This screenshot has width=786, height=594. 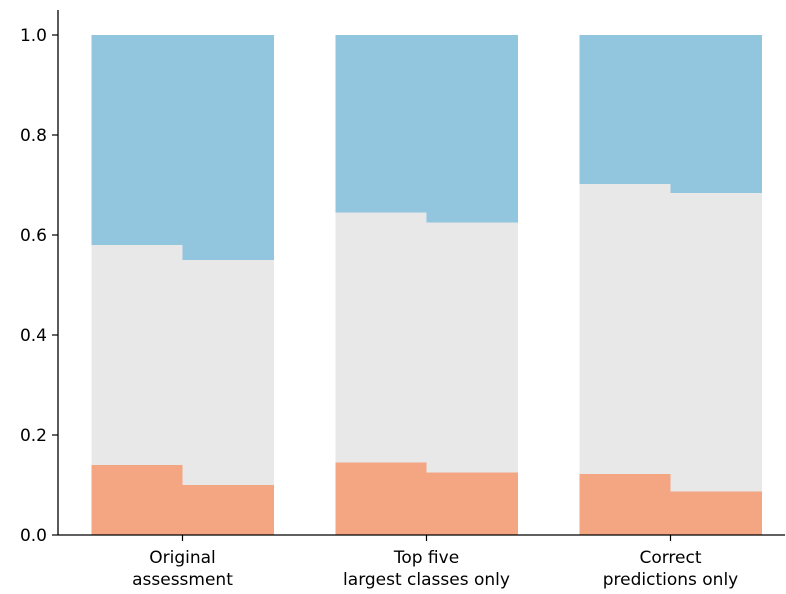 What do you see at coordinates (33, 536) in the screenshot?
I see `y-tick-label: 0.0` at bounding box center [33, 536].